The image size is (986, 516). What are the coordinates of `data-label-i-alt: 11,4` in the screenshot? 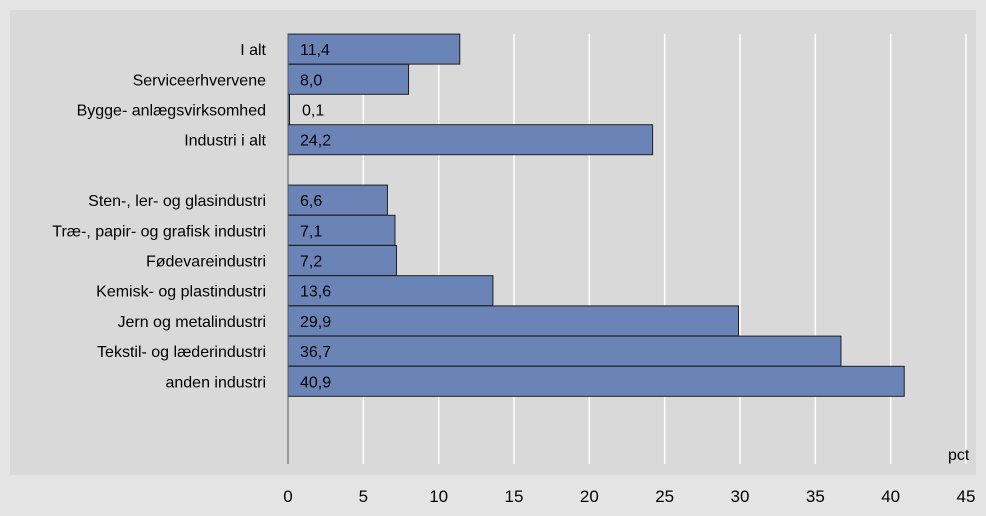 It's located at (315, 50).